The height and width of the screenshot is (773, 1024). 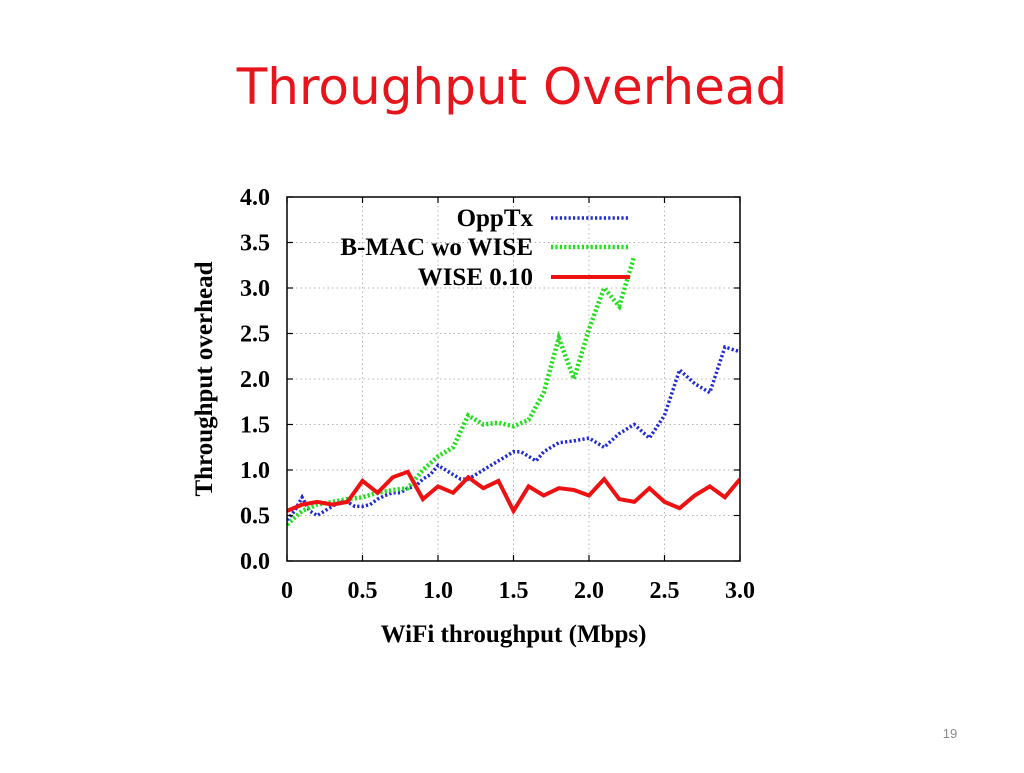 I want to click on y-tick-label: 1.0, so click(x=255, y=471).